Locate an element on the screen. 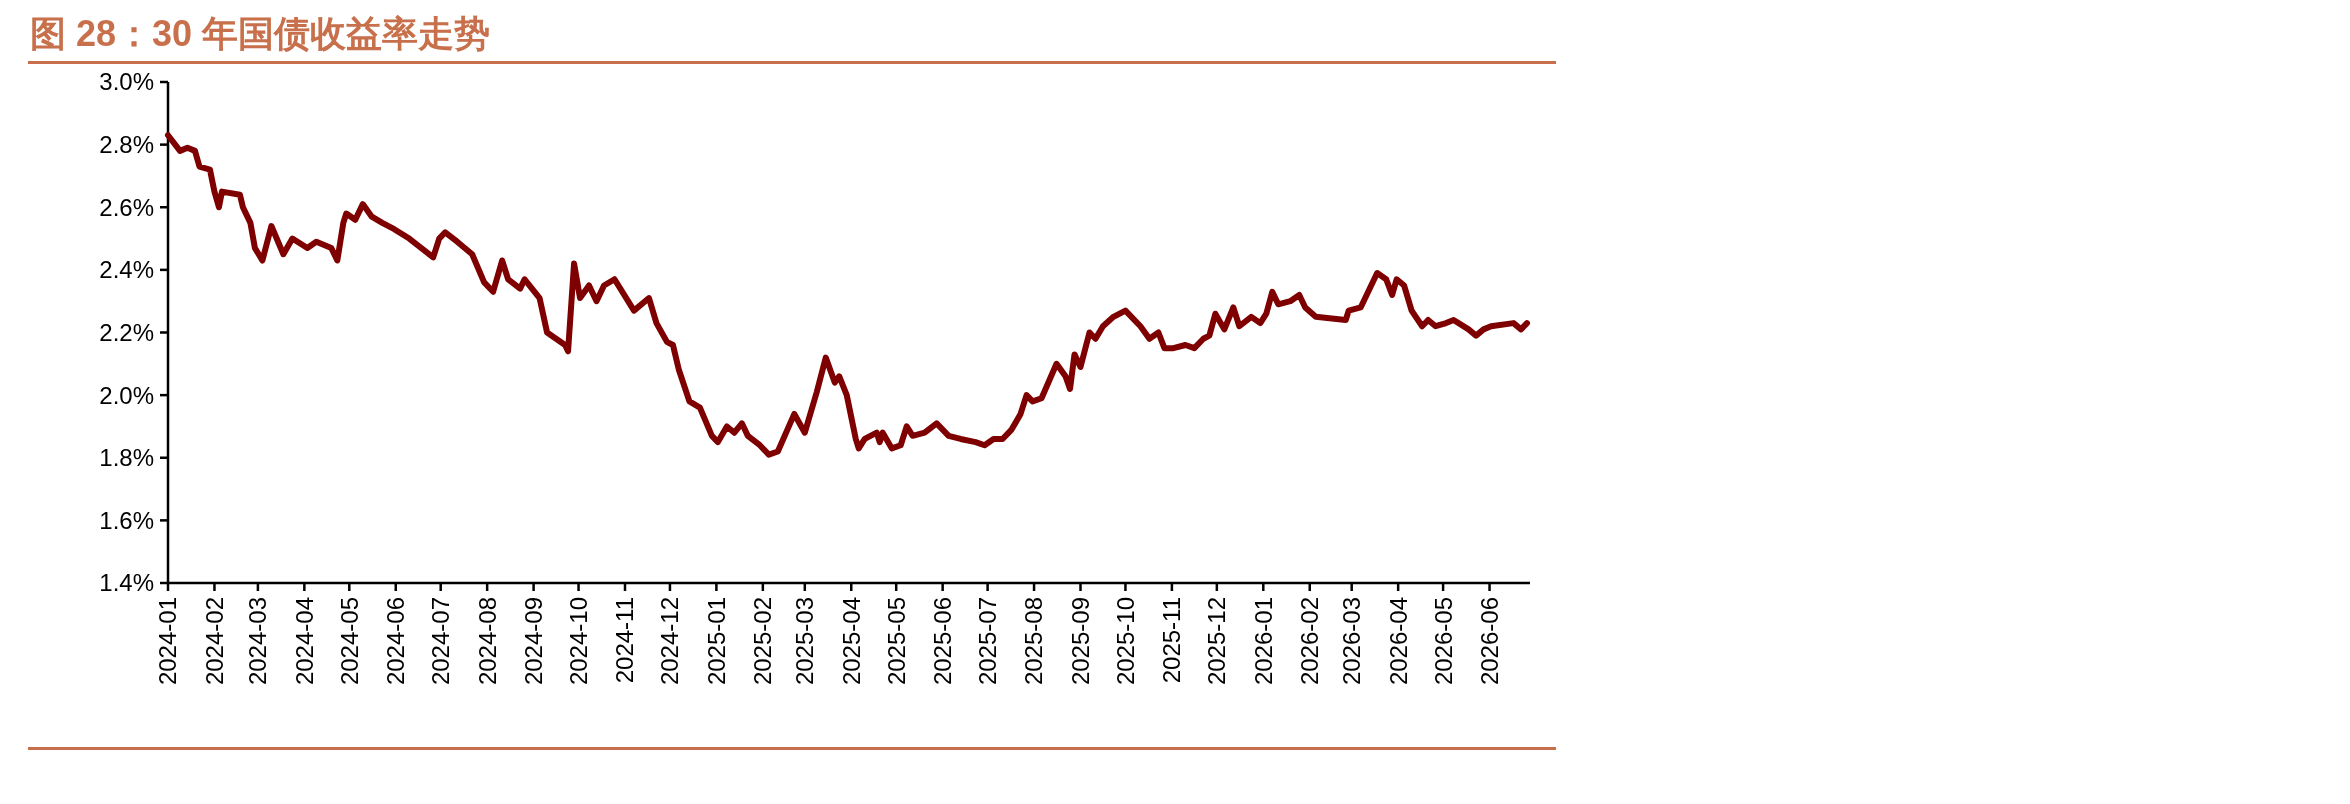  y-tick-label: 2.4% is located at coordinates (126, 270).